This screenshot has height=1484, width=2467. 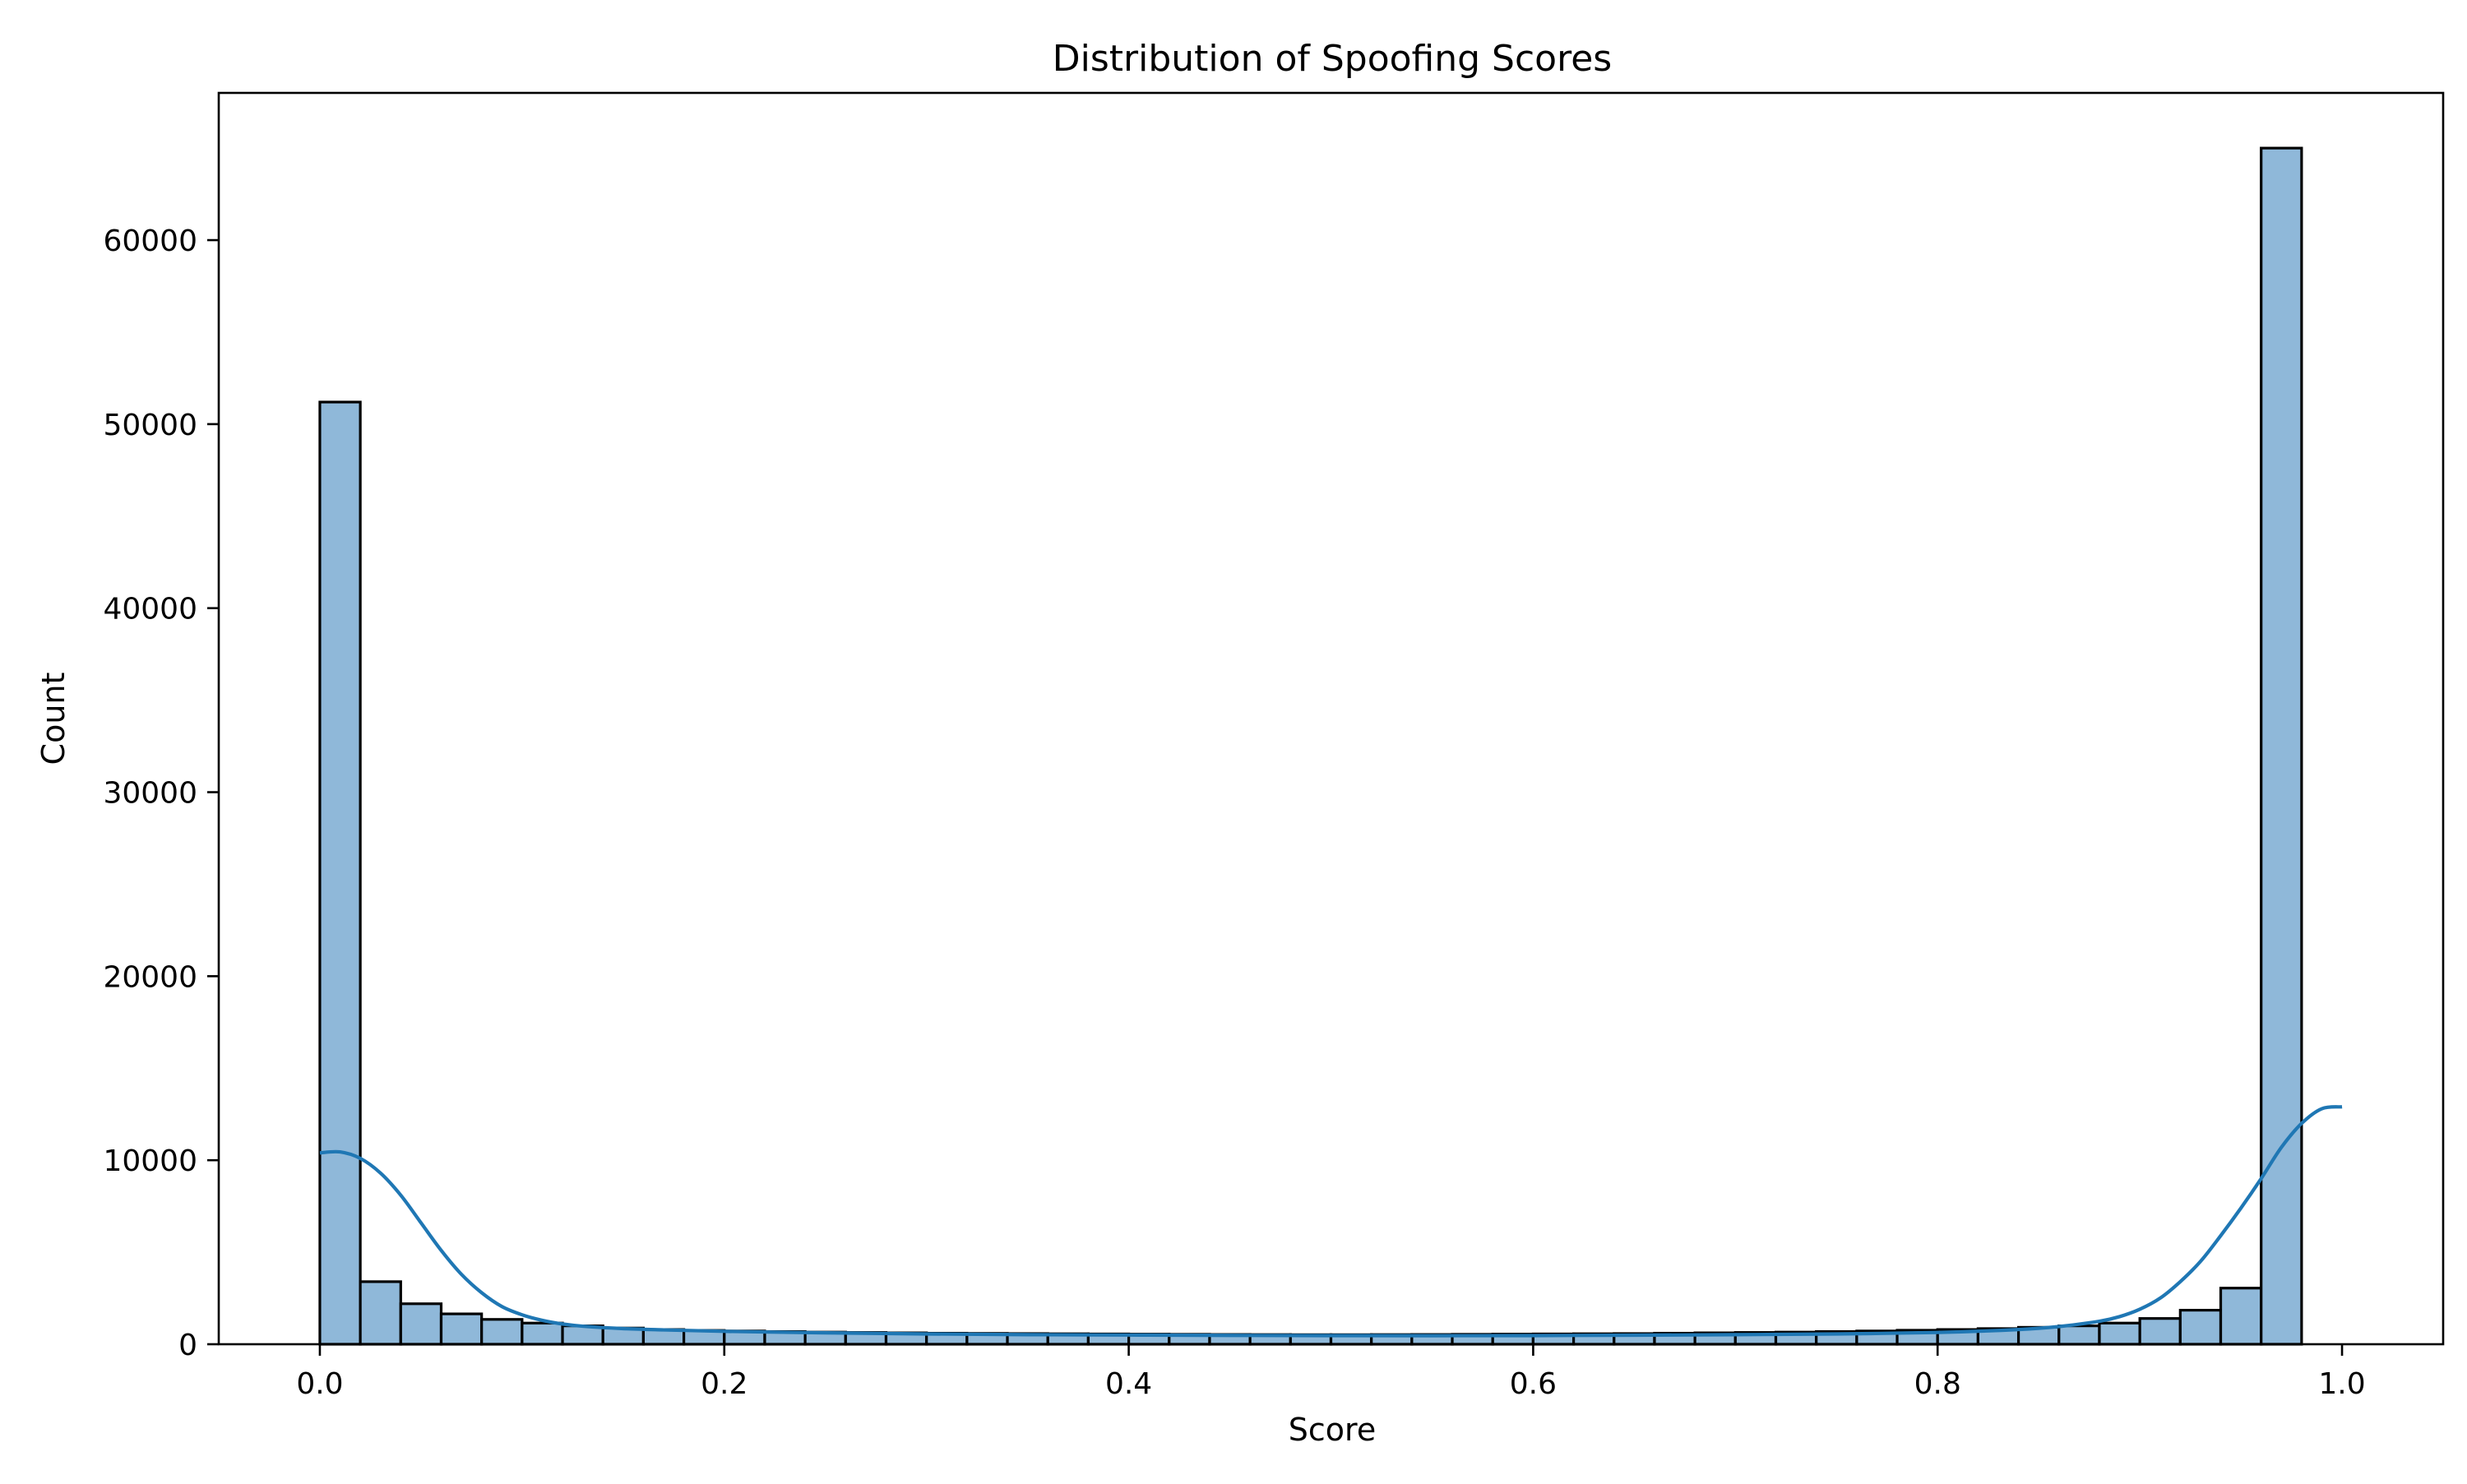 What do you see at coordinates (150, 977) in the screenshot?
I see `y-tick-label: 20000` at bounding box center [150, 977].